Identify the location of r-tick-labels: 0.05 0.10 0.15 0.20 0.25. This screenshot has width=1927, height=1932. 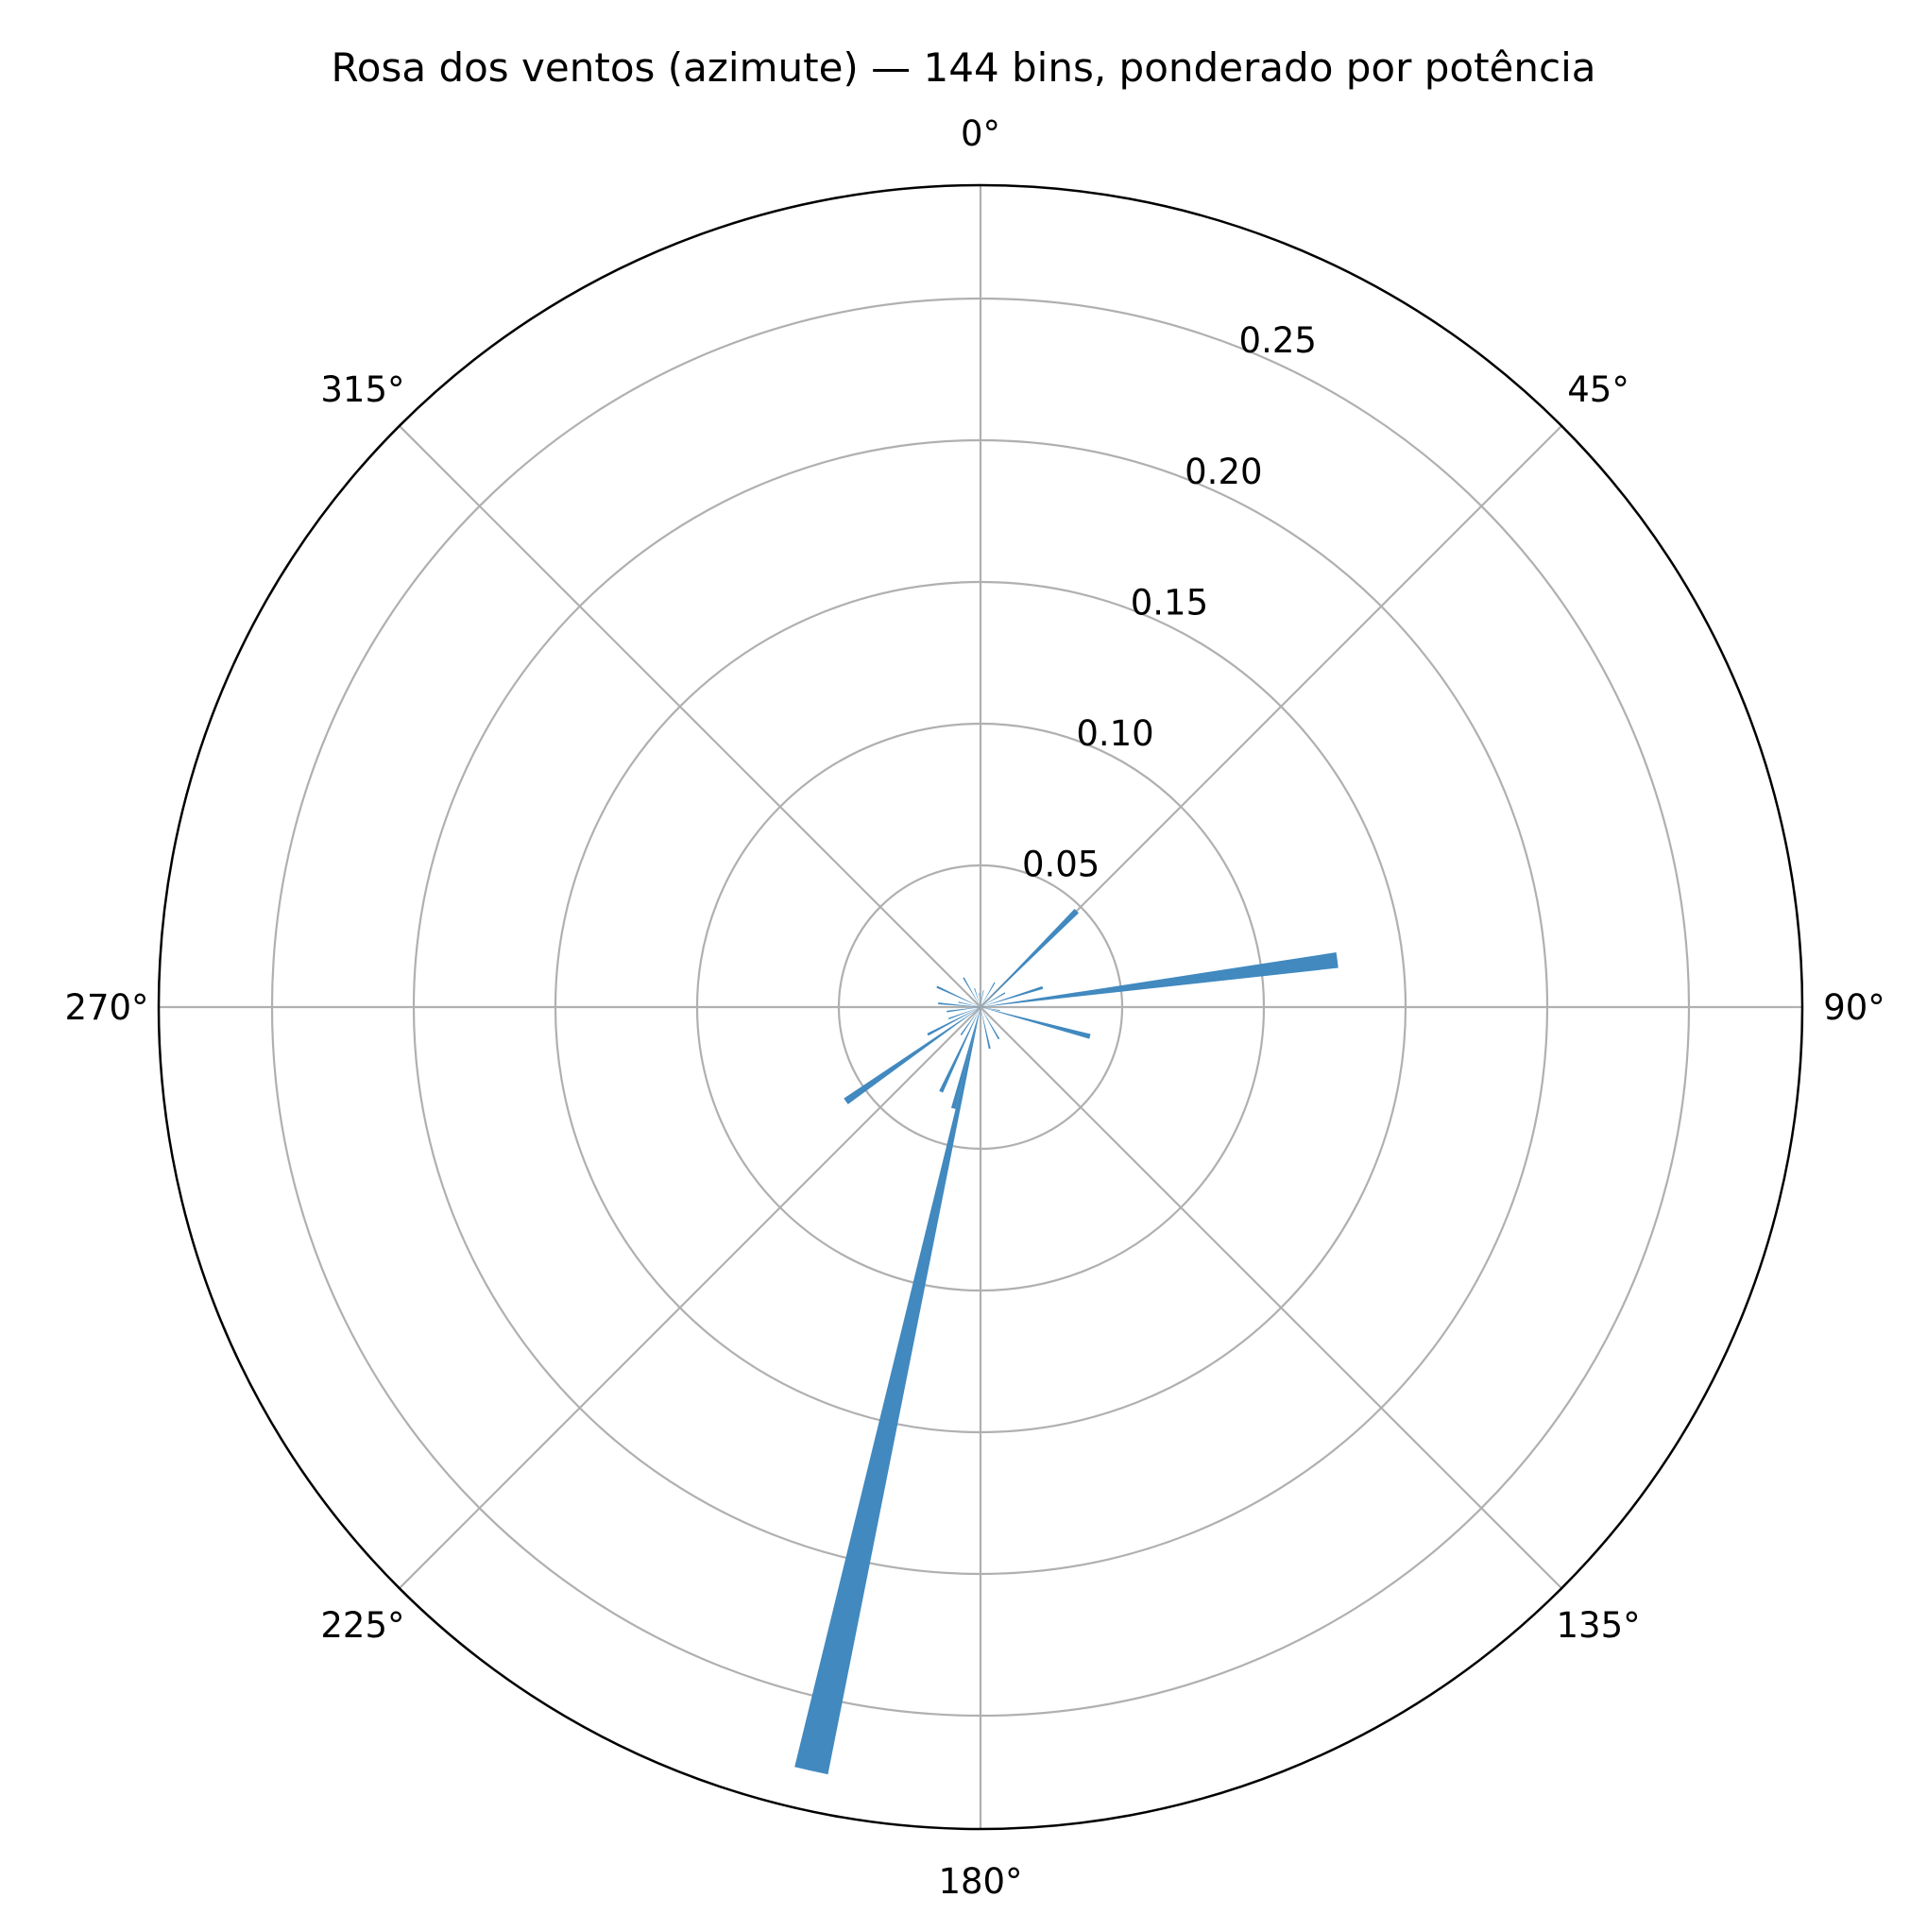
(1169, 602).